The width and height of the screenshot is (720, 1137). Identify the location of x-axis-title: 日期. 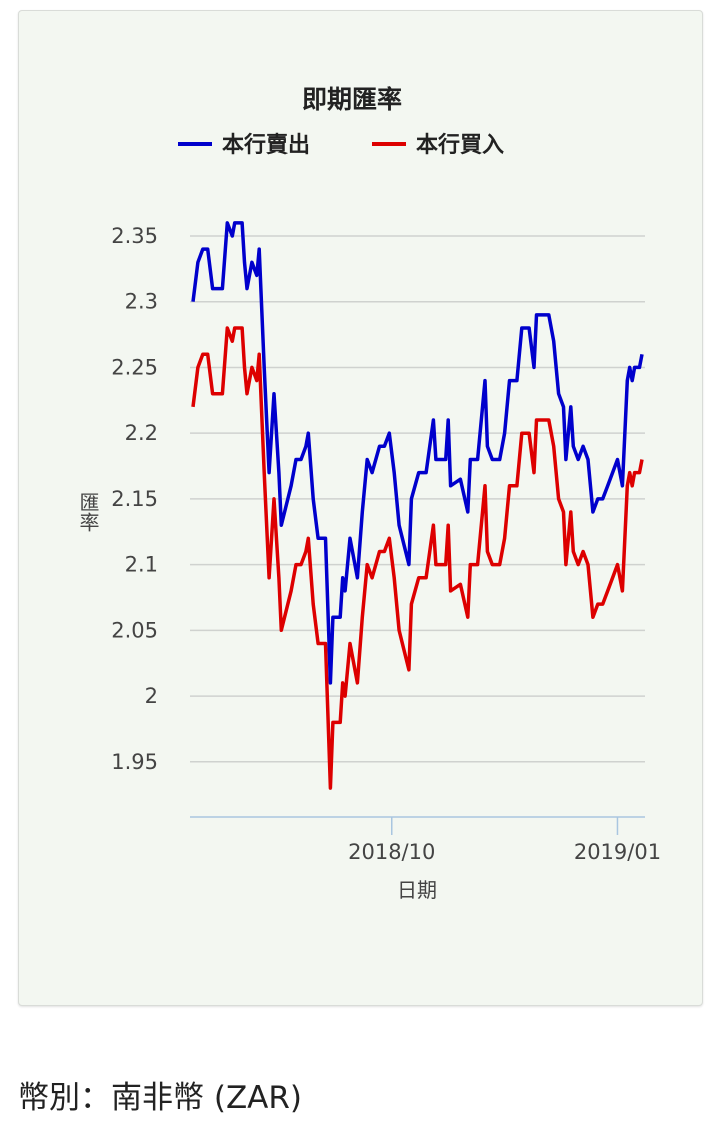
(417, 890).